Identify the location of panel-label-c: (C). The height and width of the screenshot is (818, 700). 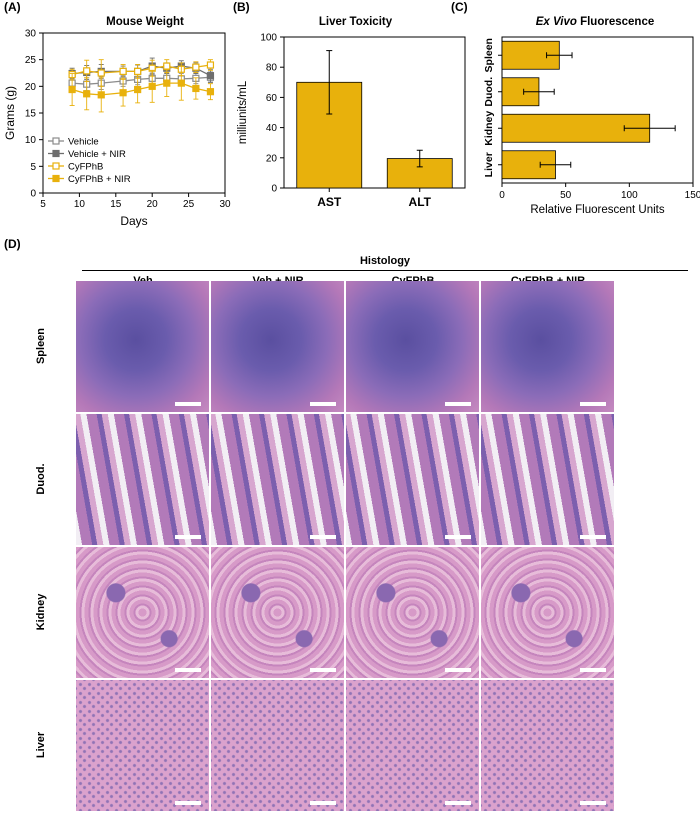
(459, 7).